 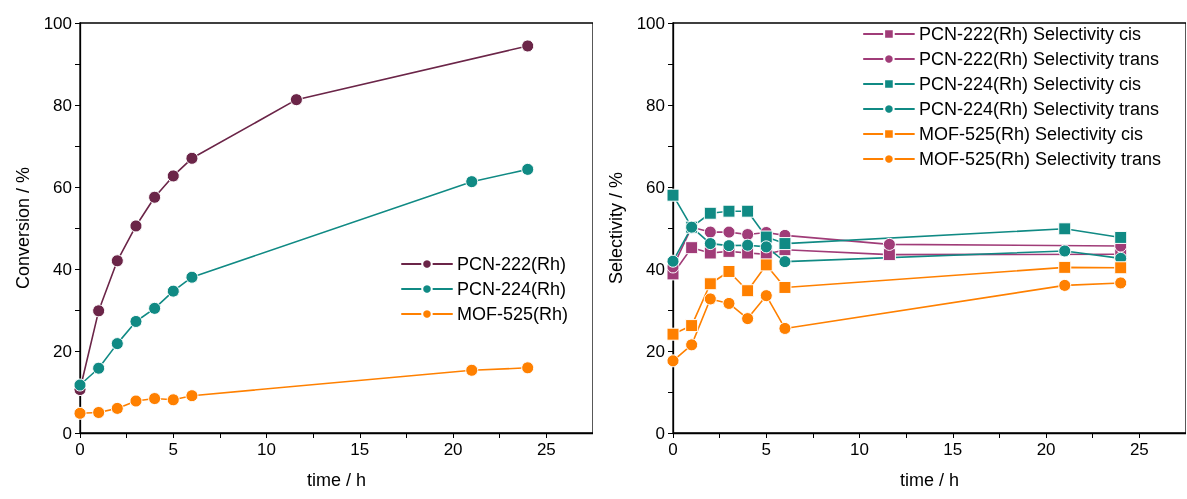 What do you see at coordinates (512, 314) in the screenshot?
I see `legend-label: MOF-525(Rh)` at bounding box center [512, 314].